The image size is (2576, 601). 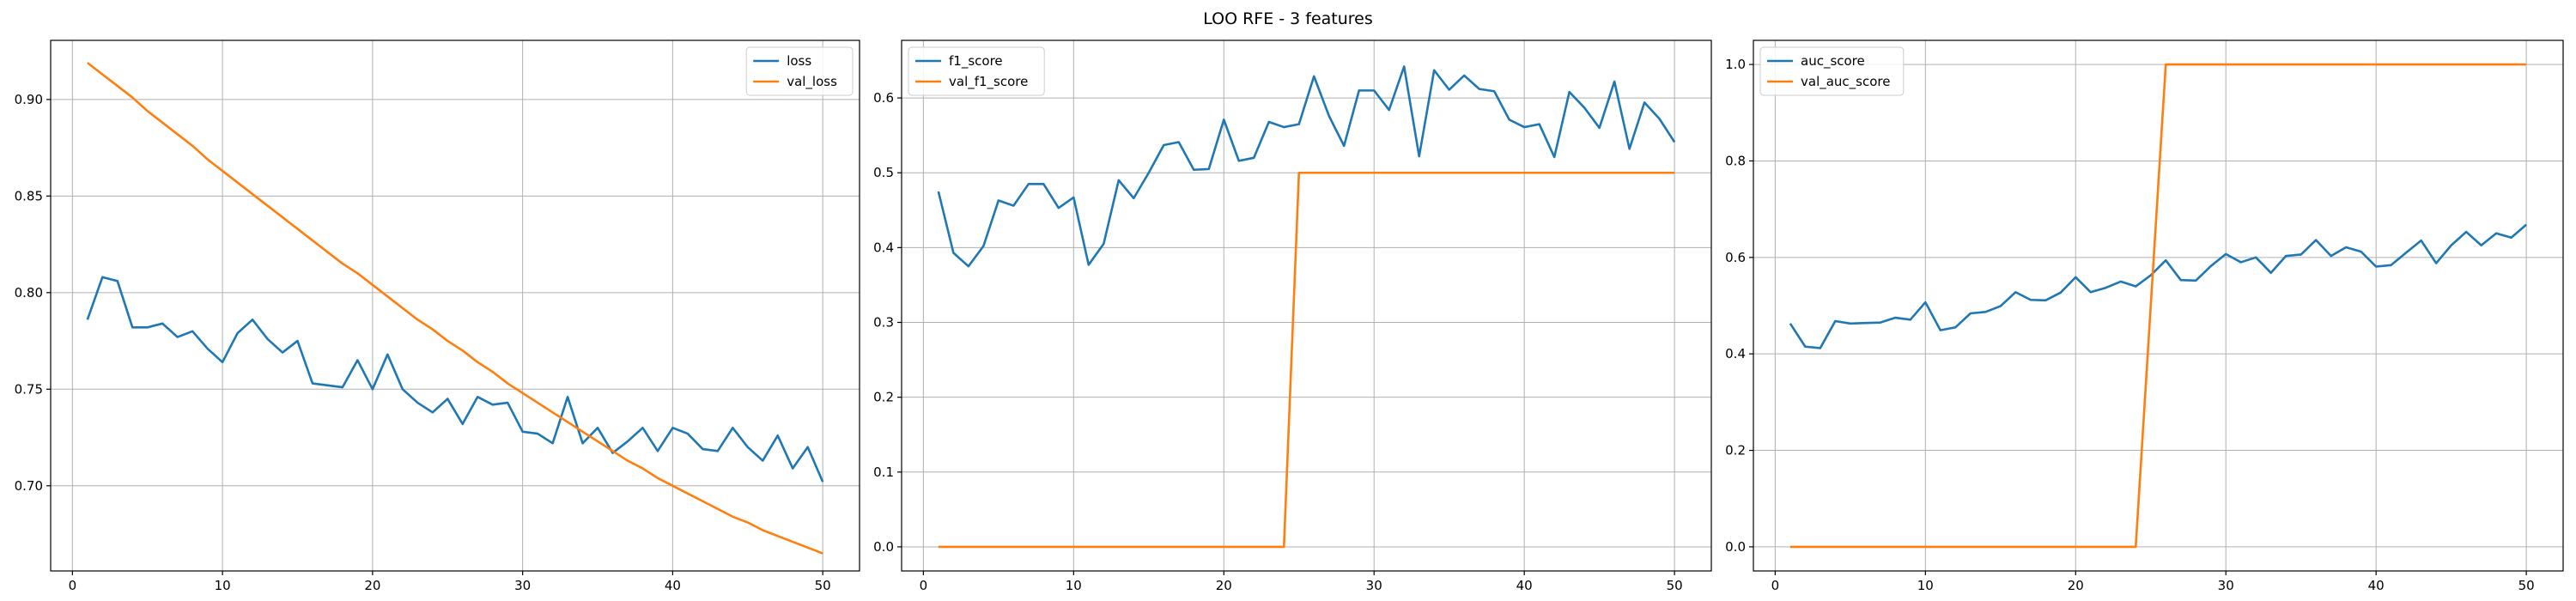 I want to click on y-tick-label: 0.5, so click(x=884, y=172).